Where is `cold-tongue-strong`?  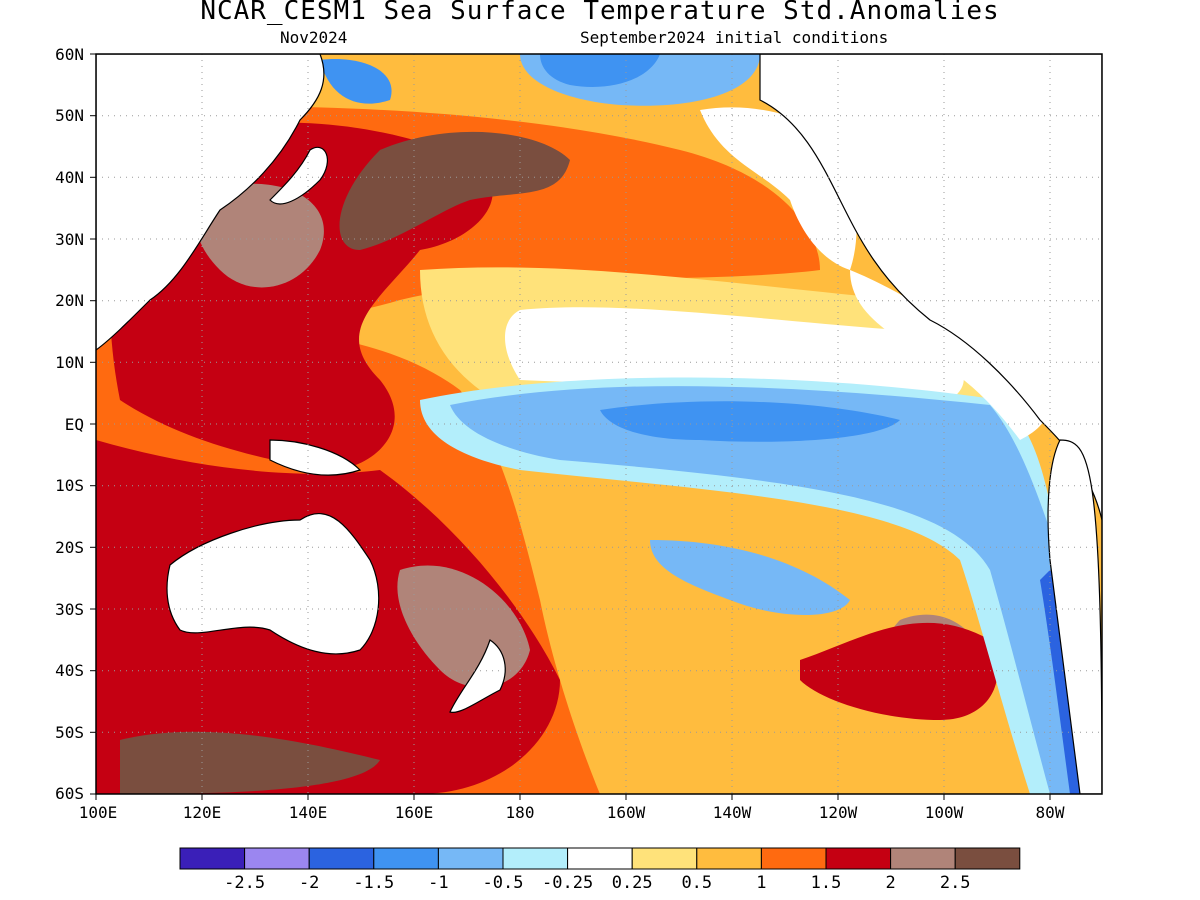 cold-tongue-strong is located at coordinates (750, 421).